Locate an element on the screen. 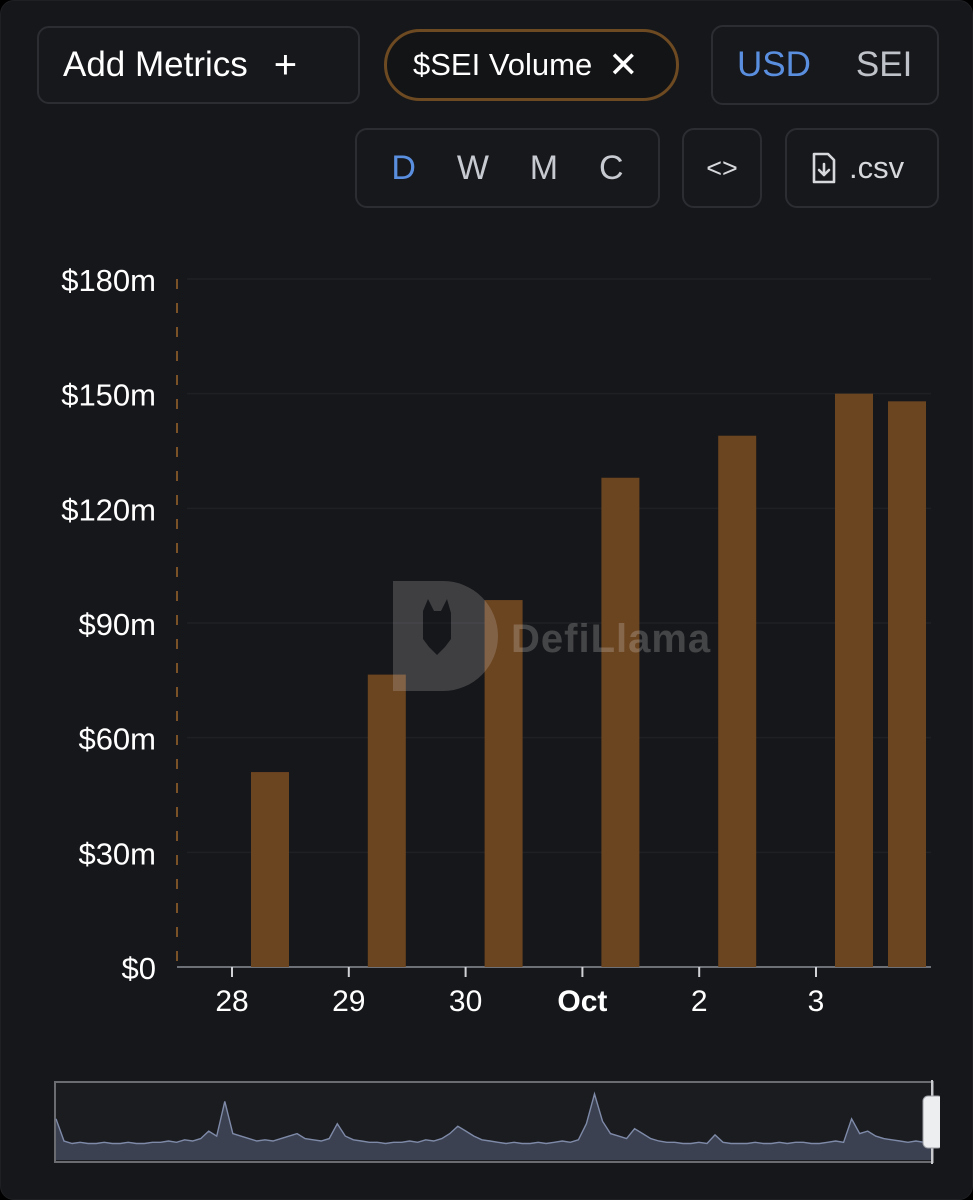 The width and height of the screenshot is (973, 1200). y-tick-label: $90m is located at coordinates (117, 624).